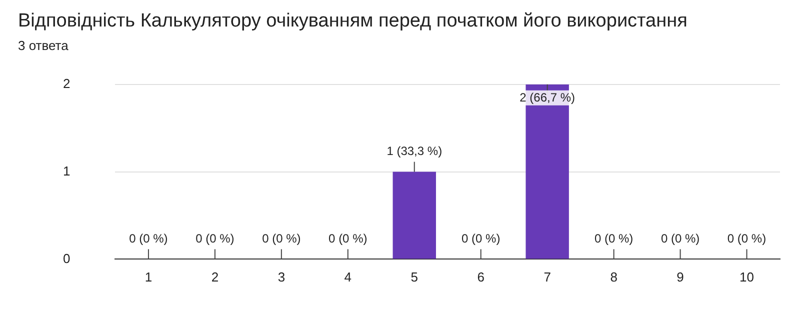  What do you see at coordinates (414, 151) in the screenshot?
I see `data-label: 1 (33,3 %)` at bounding box center [414, 151].